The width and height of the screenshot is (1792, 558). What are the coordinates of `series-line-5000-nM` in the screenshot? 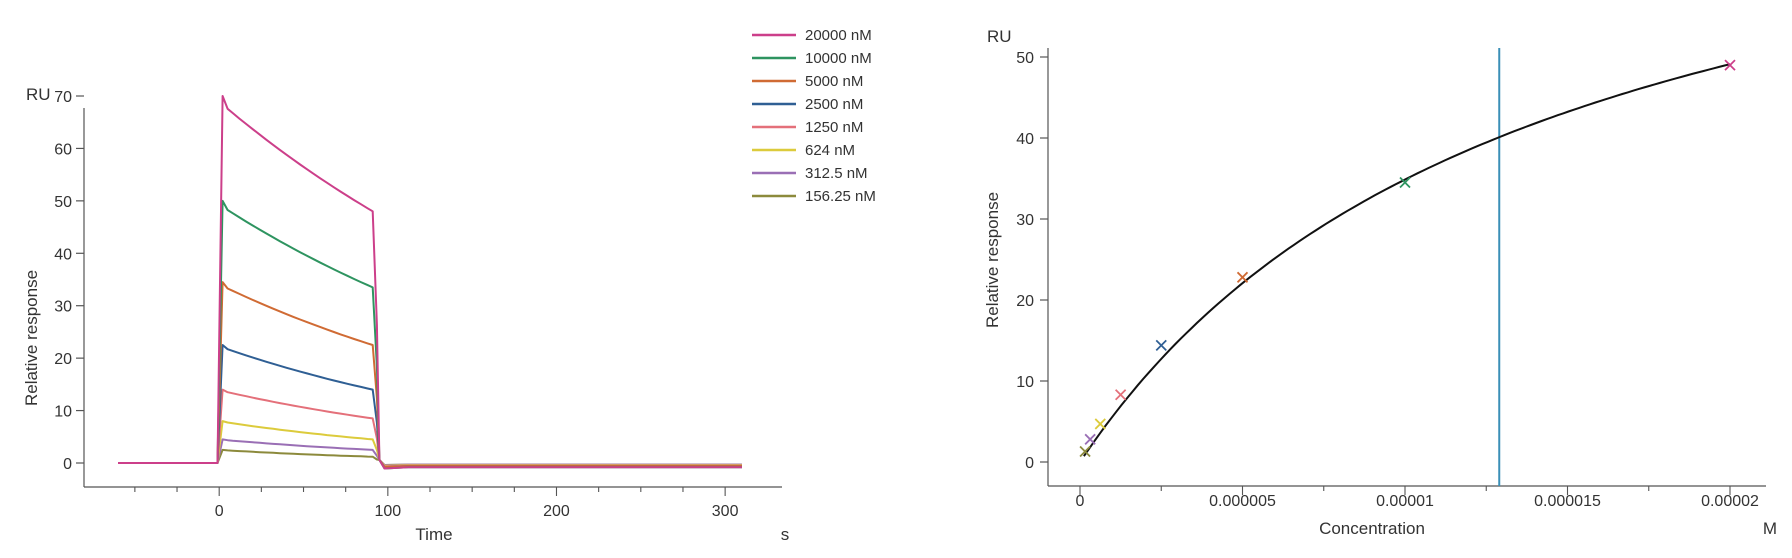 It's located at (430, 375).